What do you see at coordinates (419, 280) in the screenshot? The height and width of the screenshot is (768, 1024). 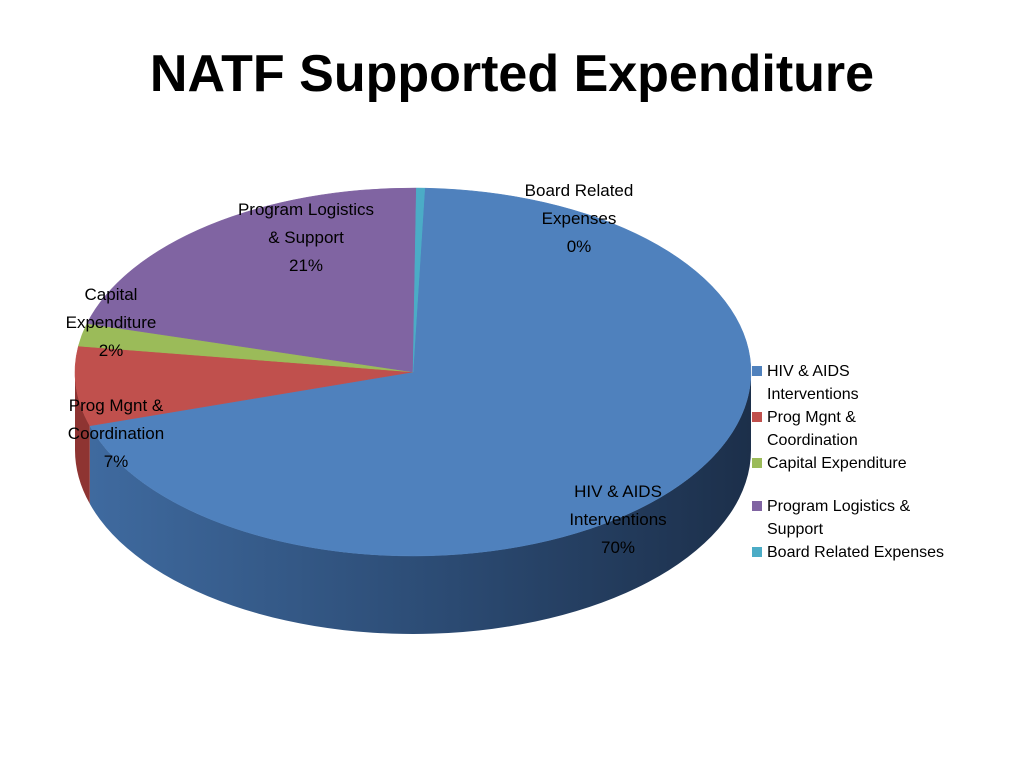 I see `pie-slice-board-related-expenses` at bounding box center [419, 280].